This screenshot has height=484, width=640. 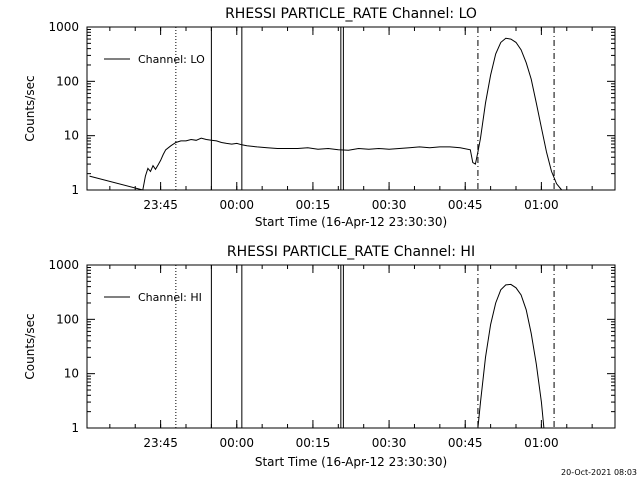 What do you see at coordinates (30, 108) in the screenshot?
I see `panel-1-y-axis-label: Counts/sec` at bounding box center [30, 108].